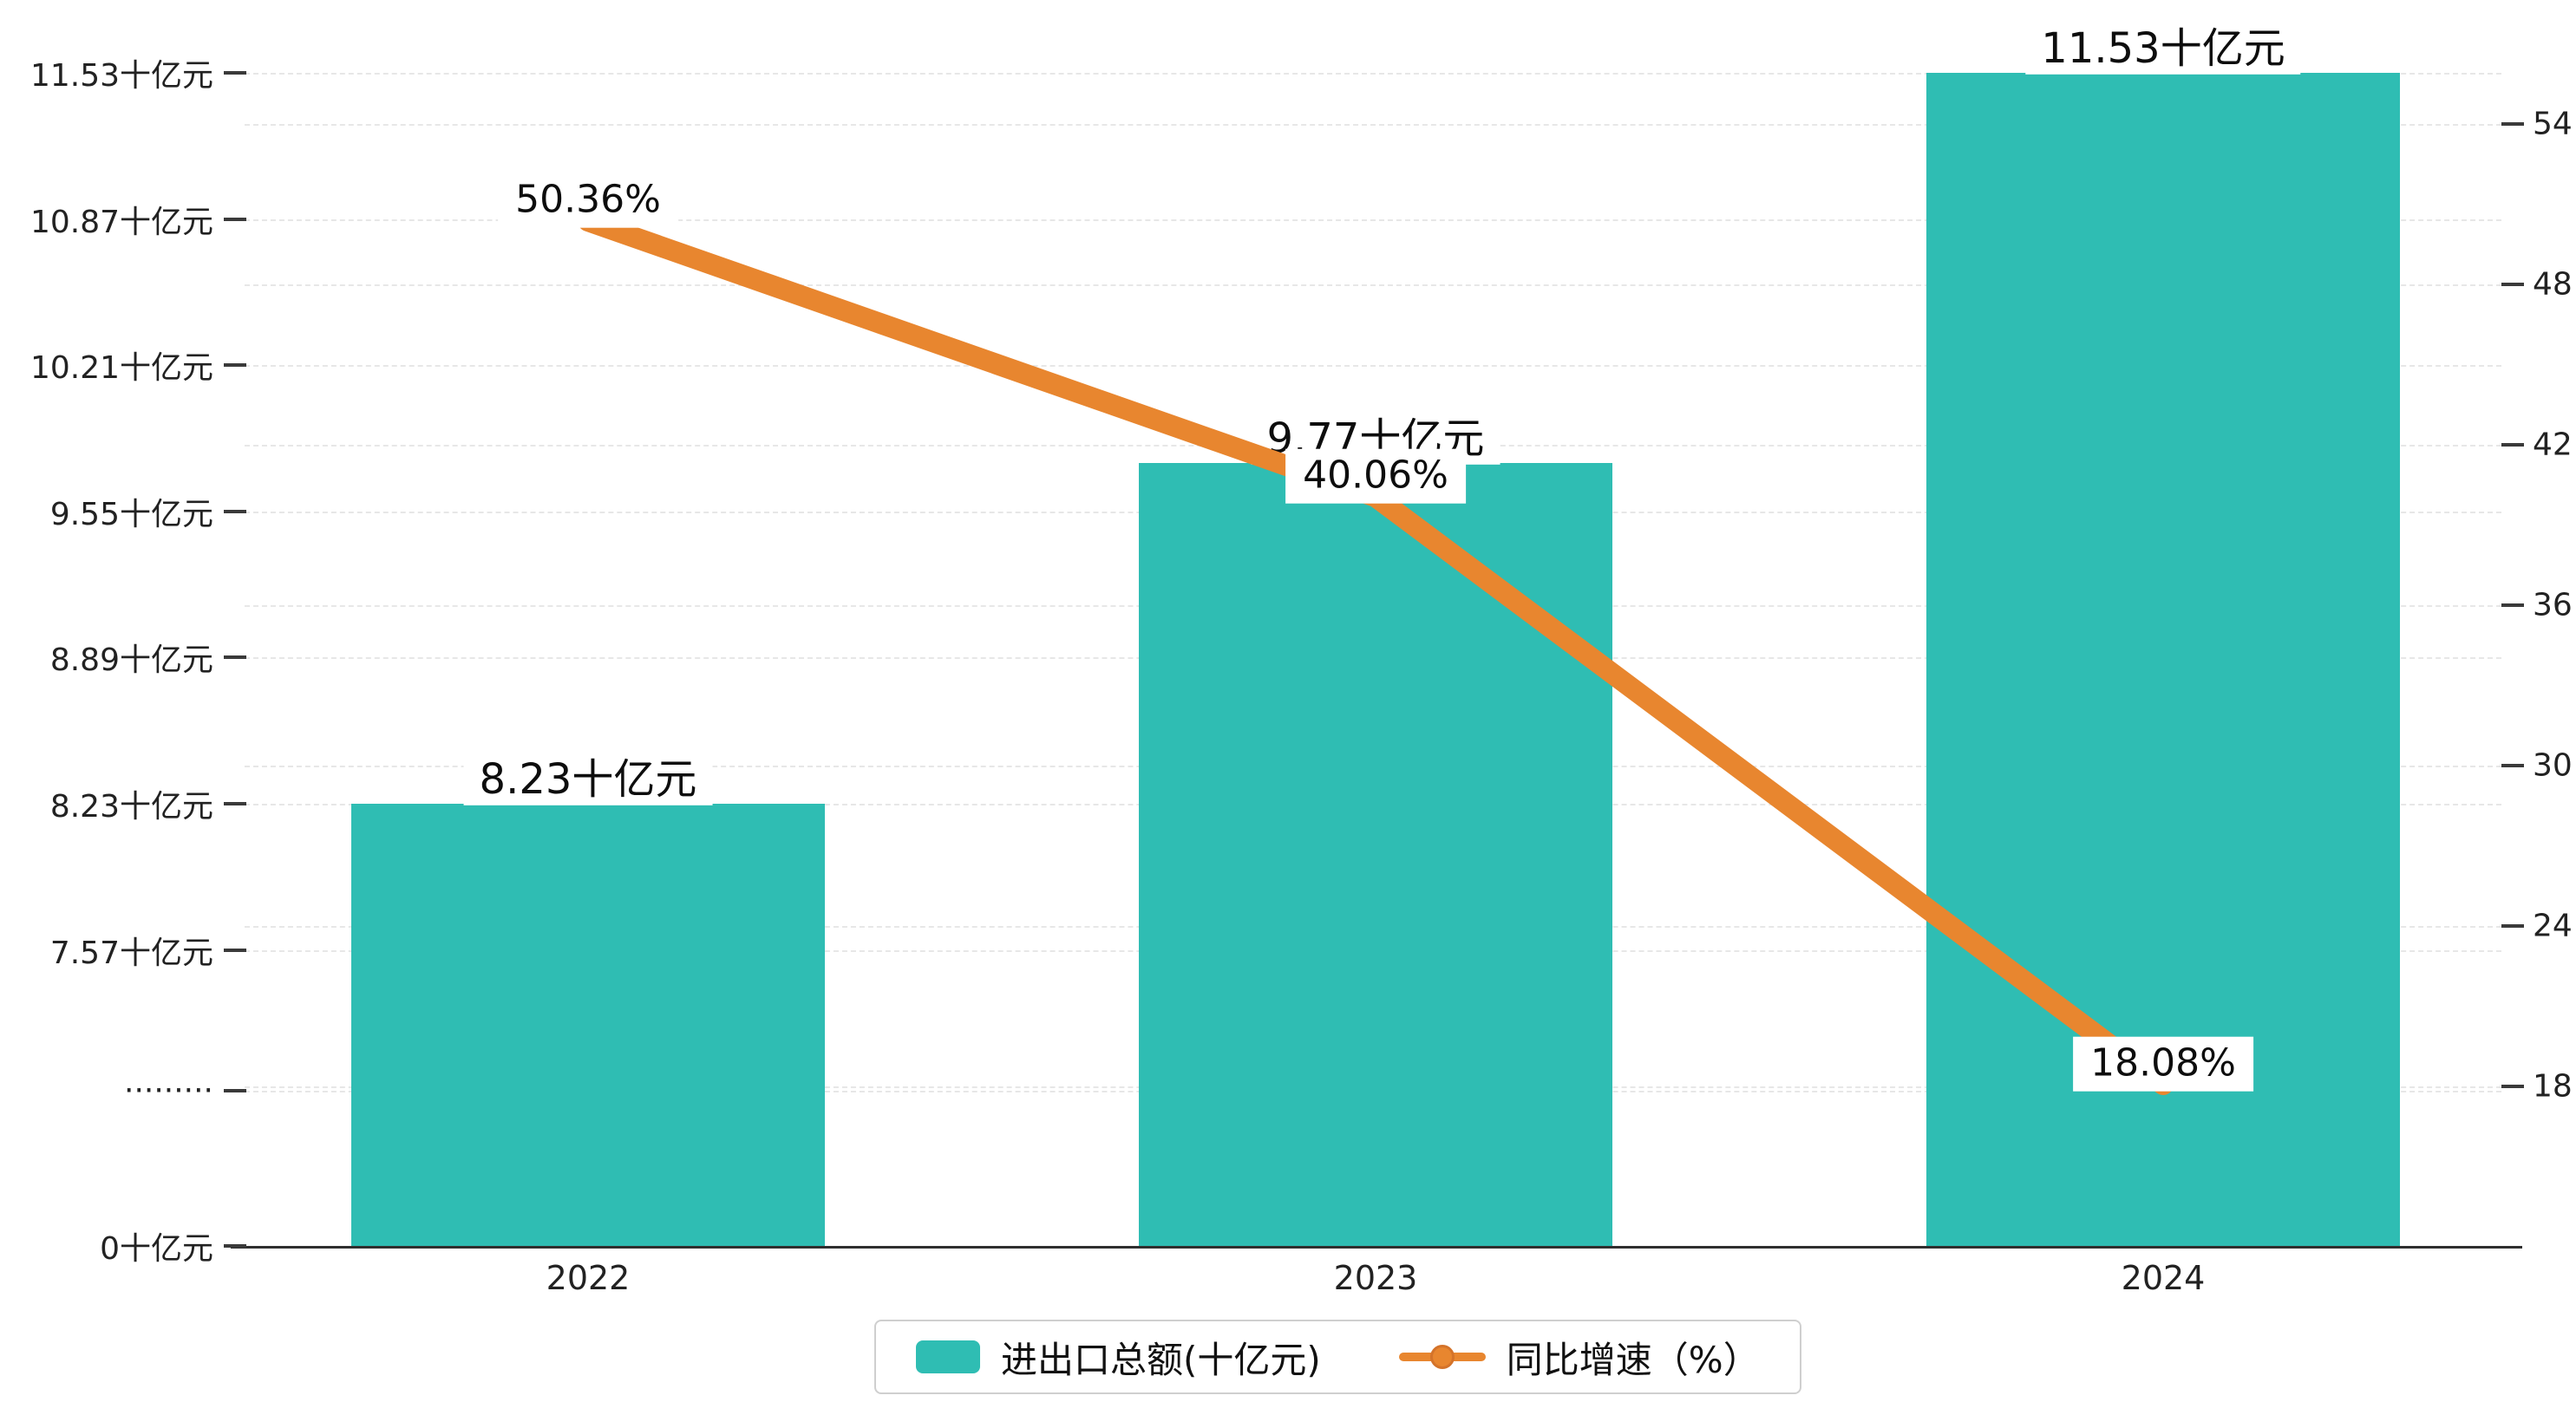  I want to click on left-axis-tick-label: 10.87十亿元, so click(121, 222).